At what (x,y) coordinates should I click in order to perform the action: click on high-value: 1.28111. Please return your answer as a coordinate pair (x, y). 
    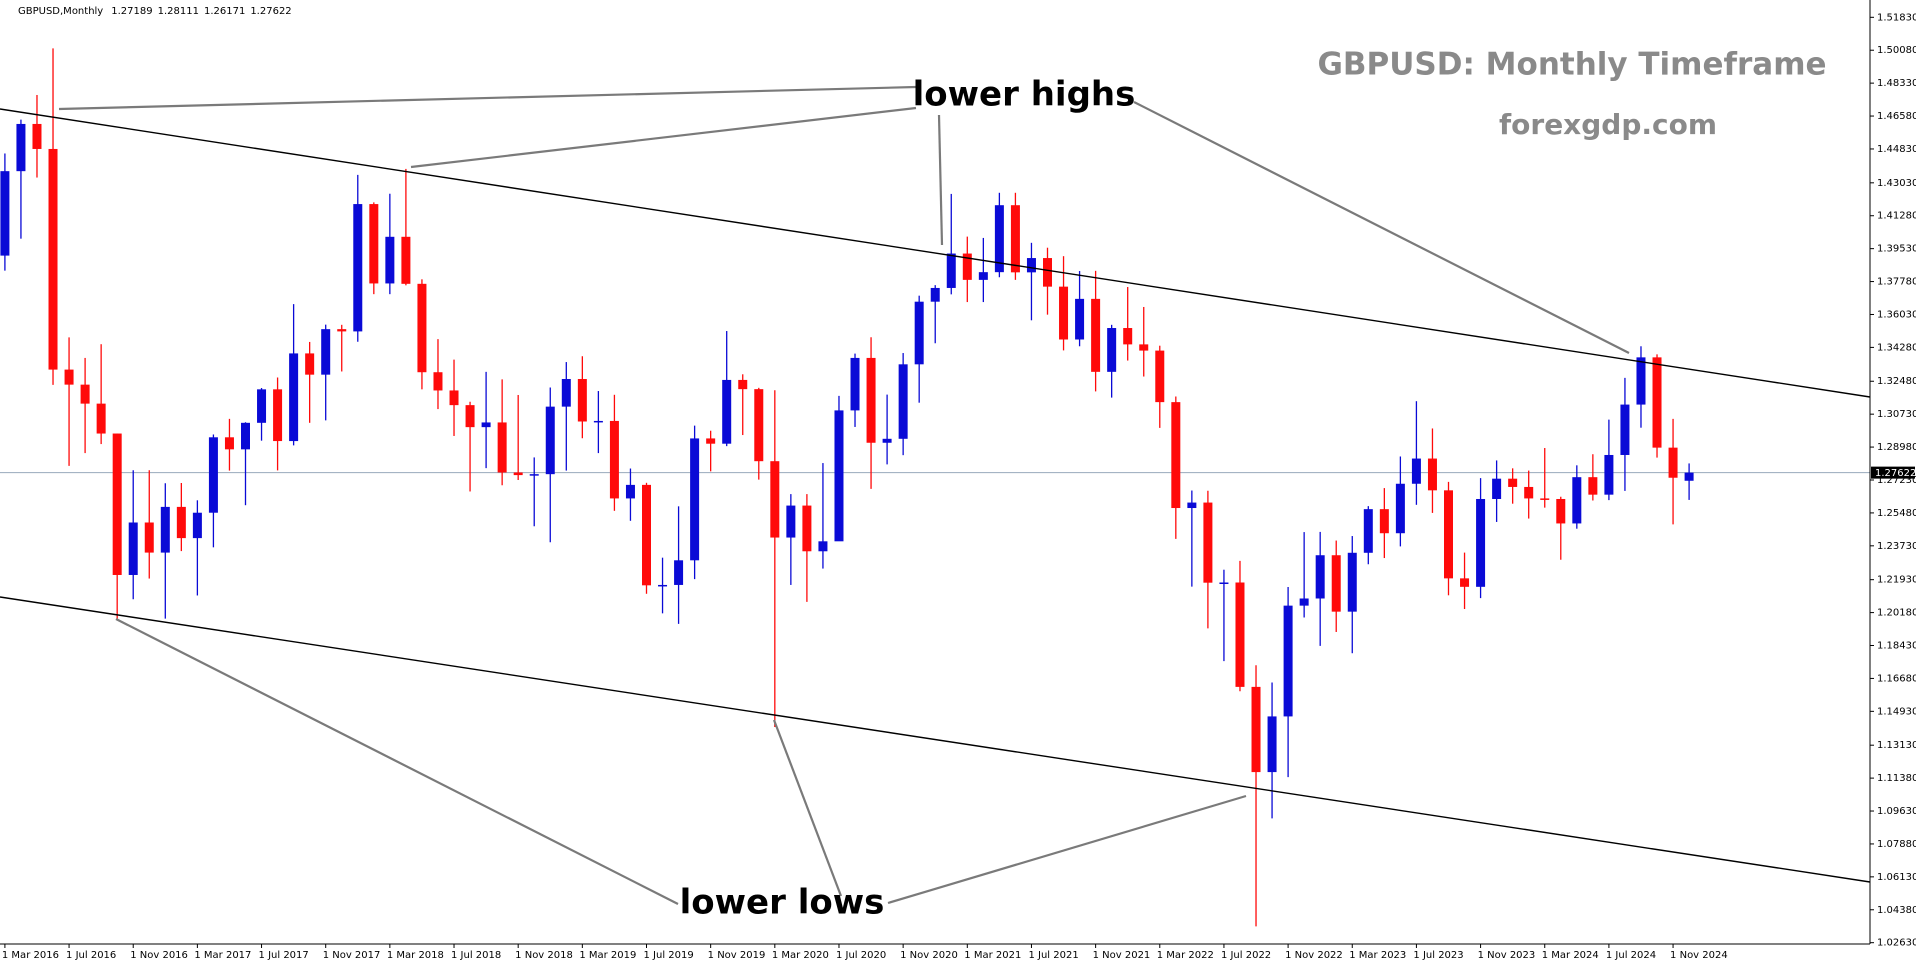
    Looking at the image, I should click on (178, 11).